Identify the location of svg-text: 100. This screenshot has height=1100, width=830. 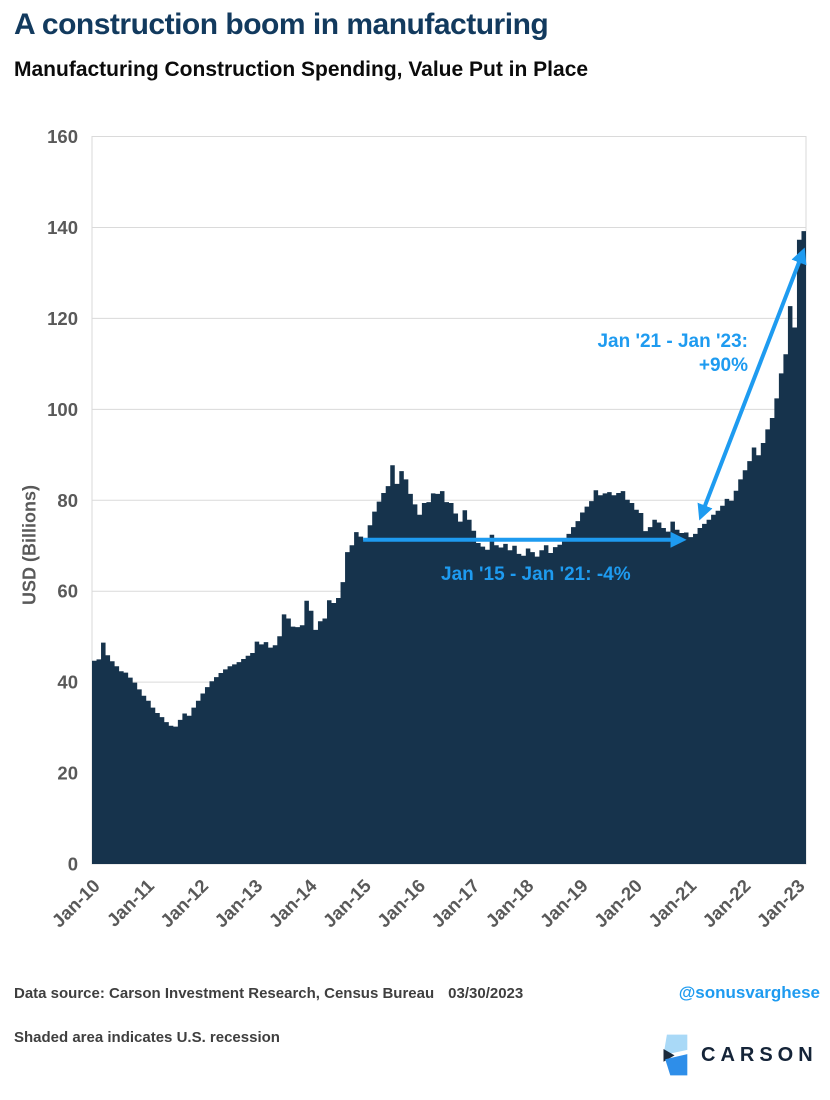
(62, 409).